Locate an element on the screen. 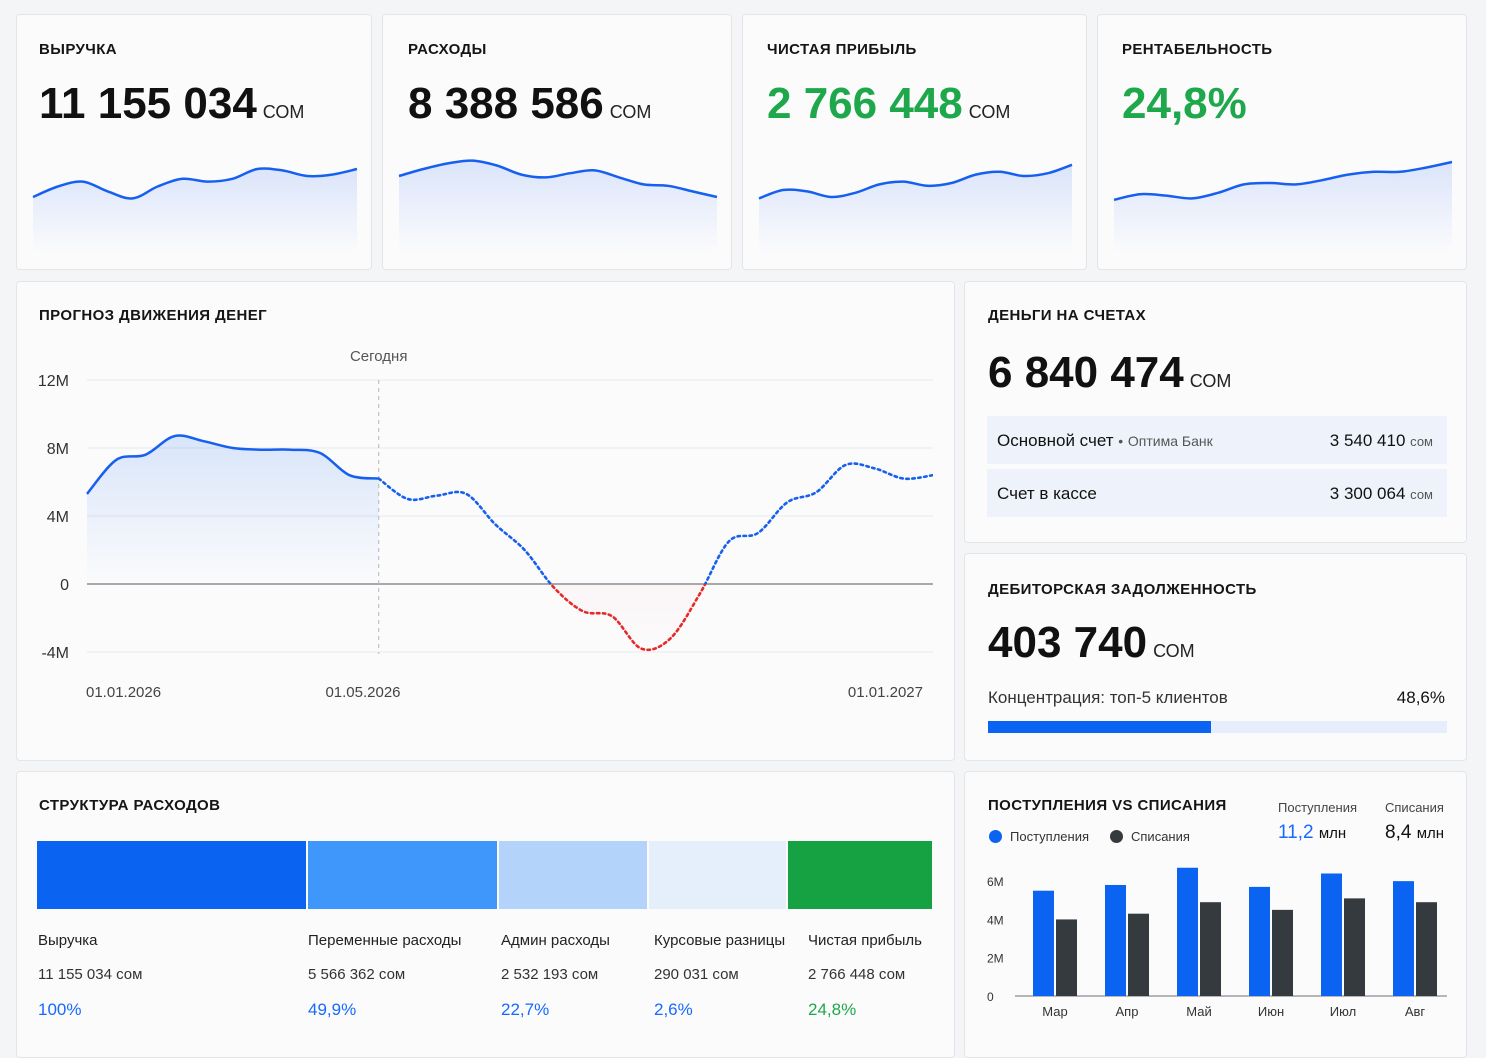 This screenshot has width=1486, height=1058. account-name: Основной счет • Оптима Банк is located at coordinates (1105, 441).